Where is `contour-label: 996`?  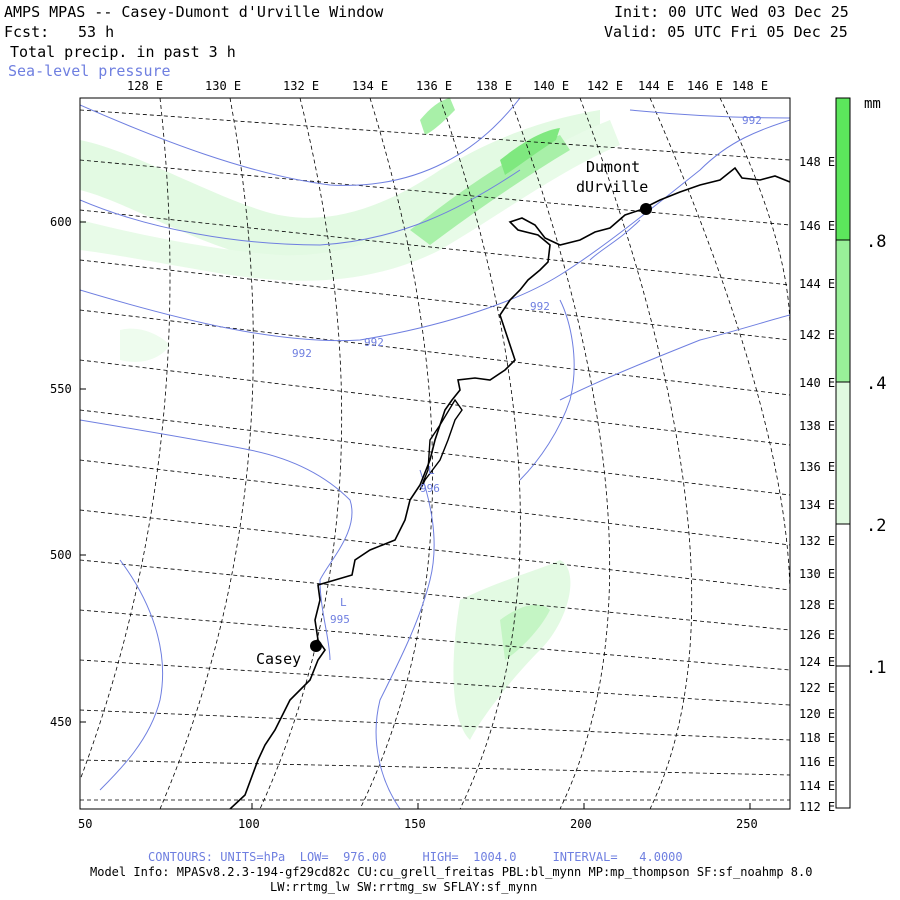
contour-label: 996 is located at coordinates (430, 488).